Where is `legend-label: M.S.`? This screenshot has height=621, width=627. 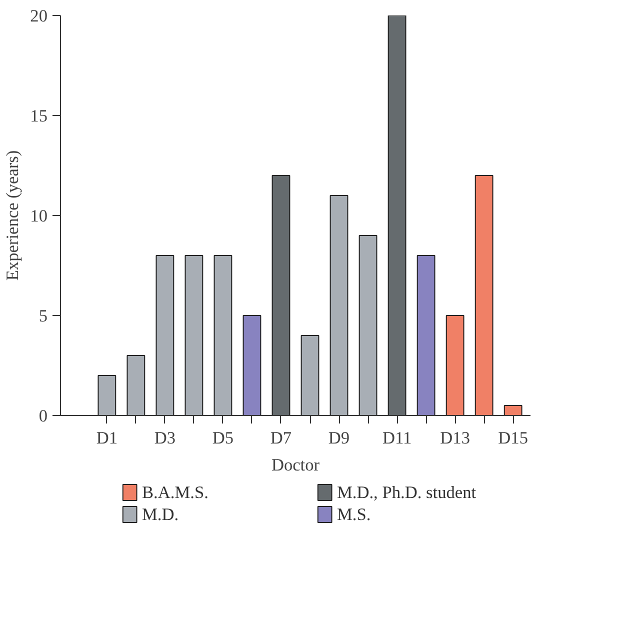 legend-label: M.S. is located at coordinates (353, 514).